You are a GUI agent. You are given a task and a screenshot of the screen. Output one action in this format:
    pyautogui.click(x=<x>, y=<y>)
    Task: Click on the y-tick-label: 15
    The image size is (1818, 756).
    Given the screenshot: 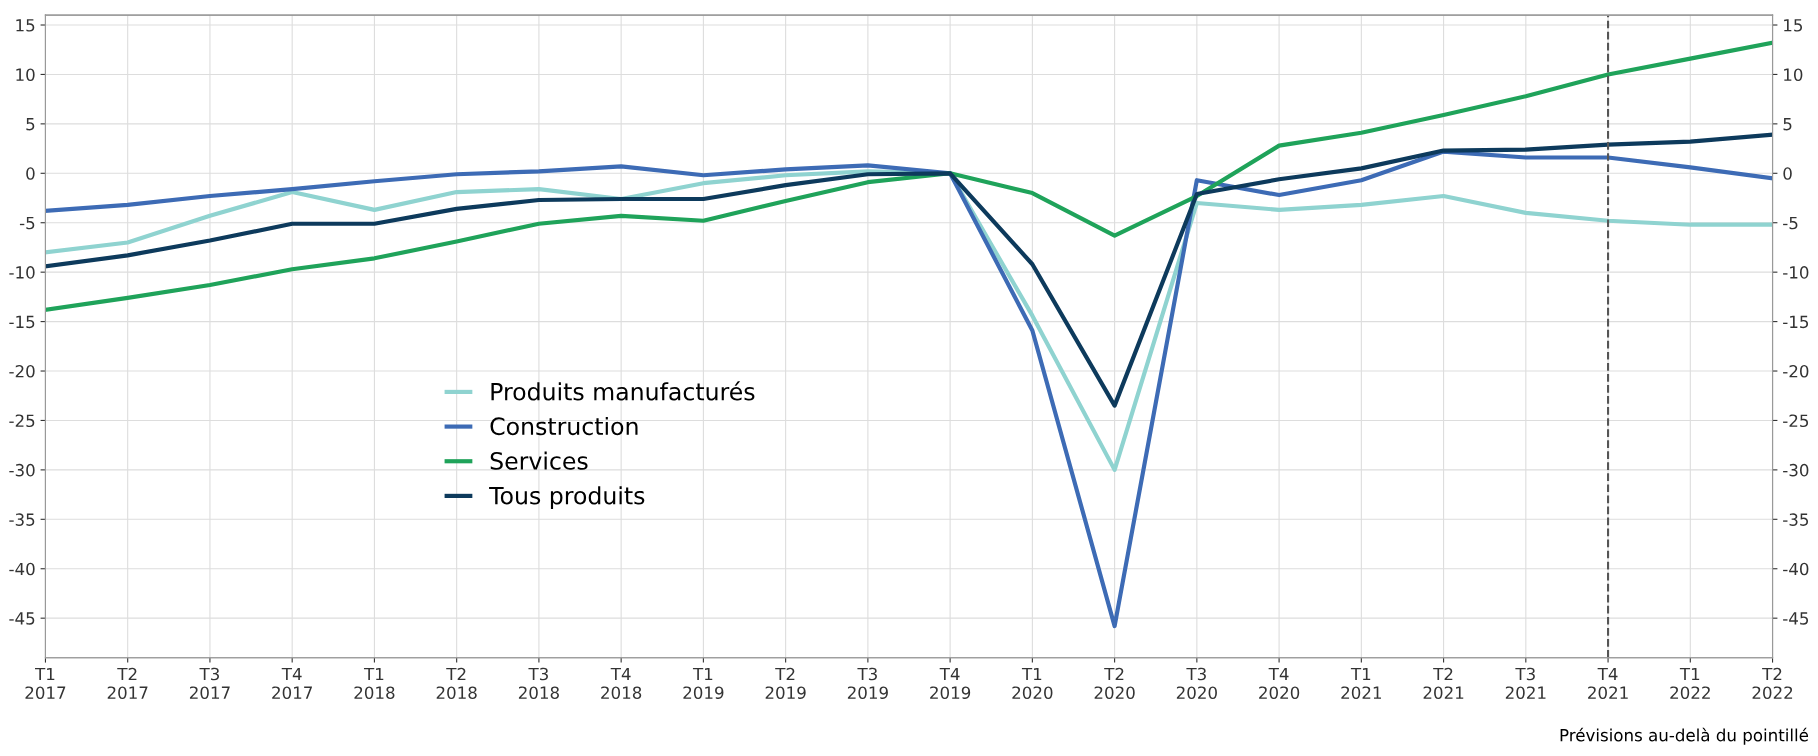 What is the action you would take?
    pyautogui.click(x=25, y=25)
    